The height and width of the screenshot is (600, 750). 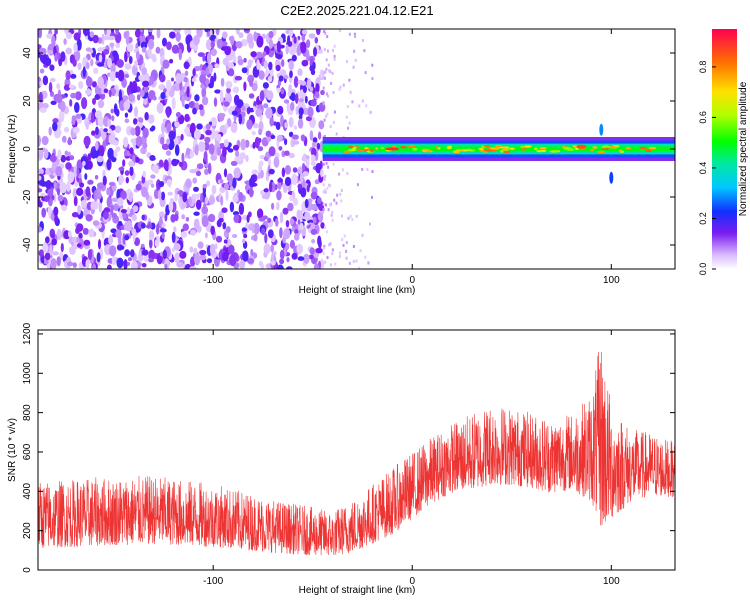 I want to click on y-tick-label: 40, so click(x=27, y=53).